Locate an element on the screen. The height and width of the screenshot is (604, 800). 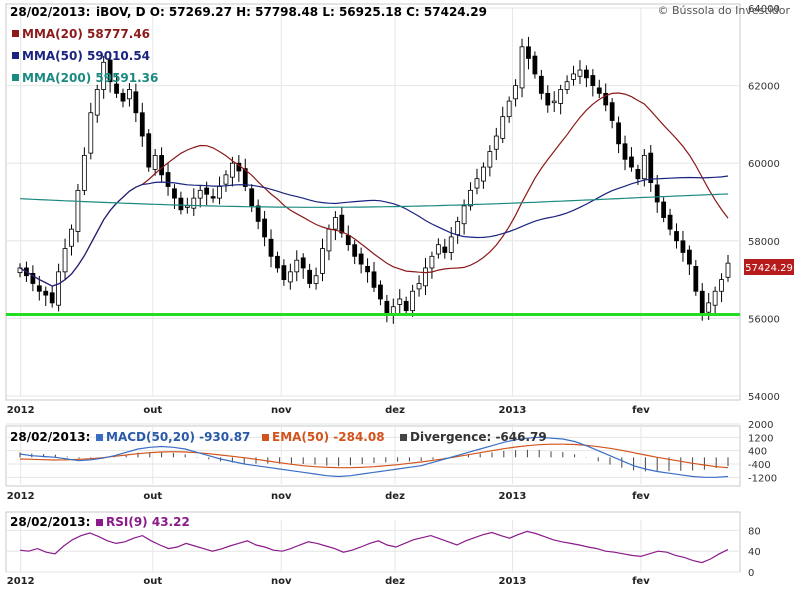
ema-line is located at coordinates (374, 456).